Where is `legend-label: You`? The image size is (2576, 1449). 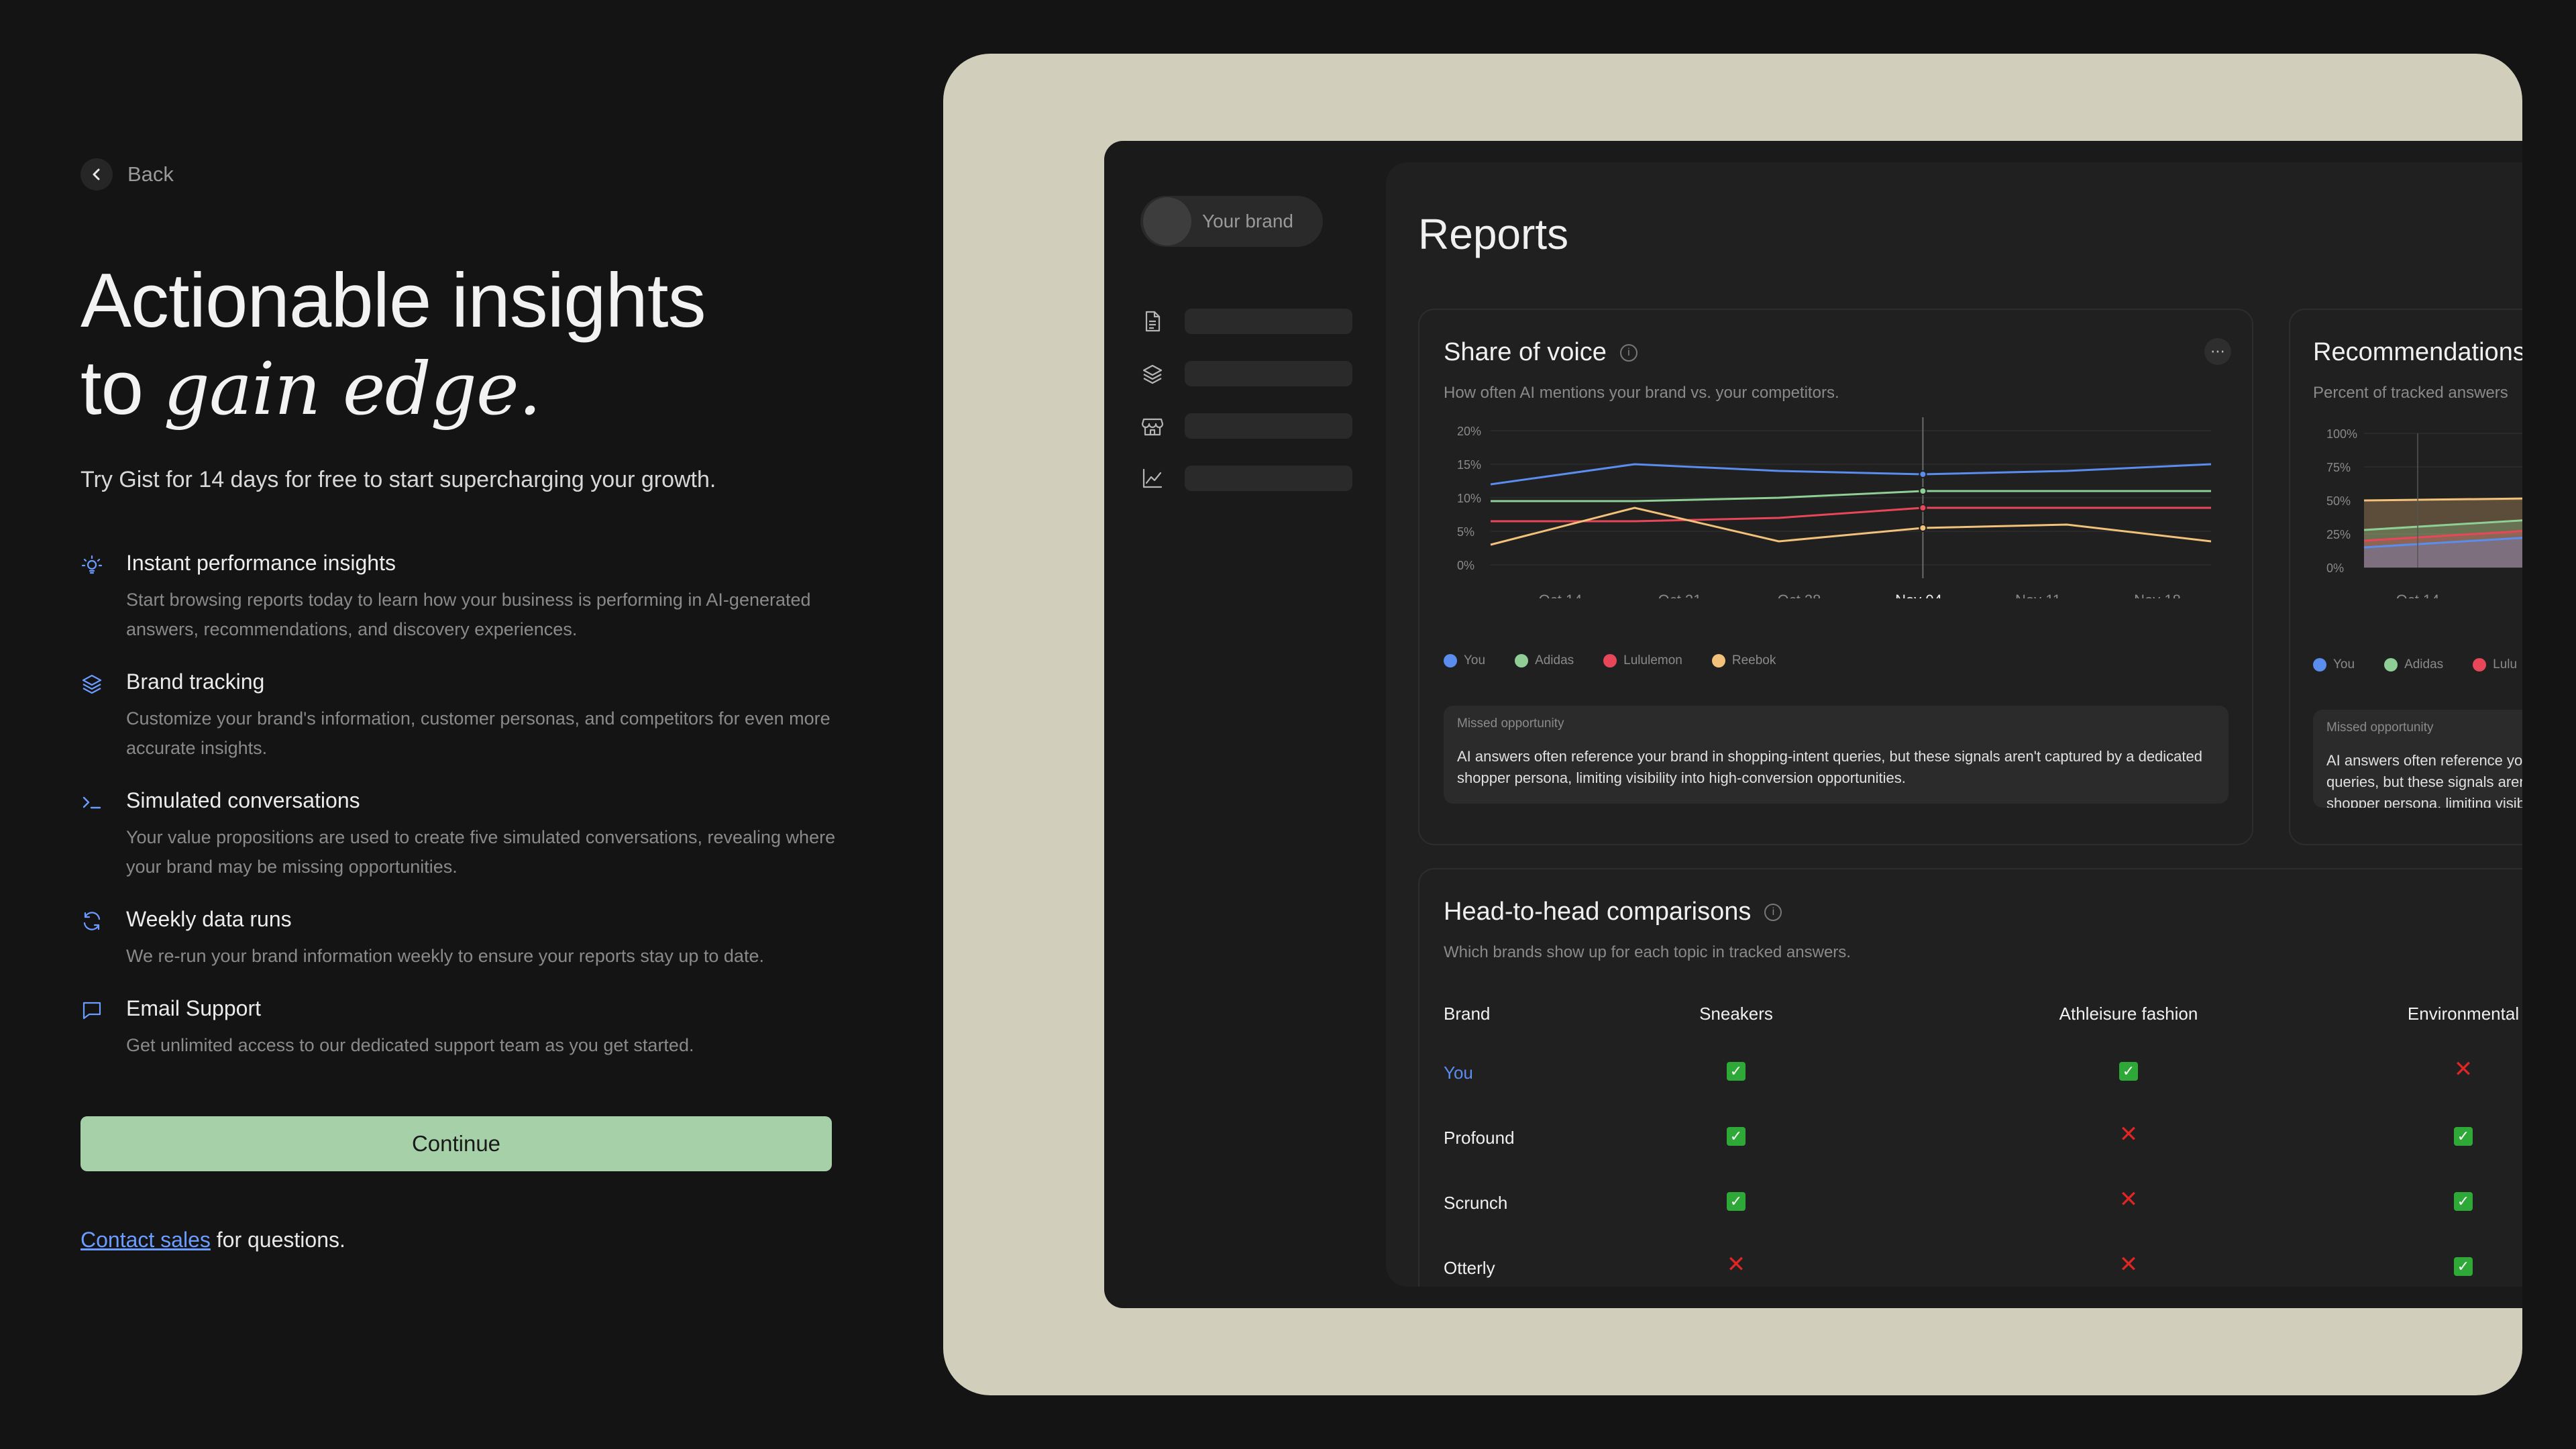
legend-label: You is located at coordinates (1475, 660).